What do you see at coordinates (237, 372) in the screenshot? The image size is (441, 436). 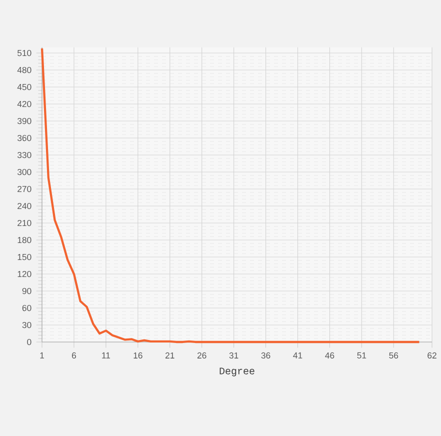 I see `x-axis-title: Degree` at bounding box center [237, 372].